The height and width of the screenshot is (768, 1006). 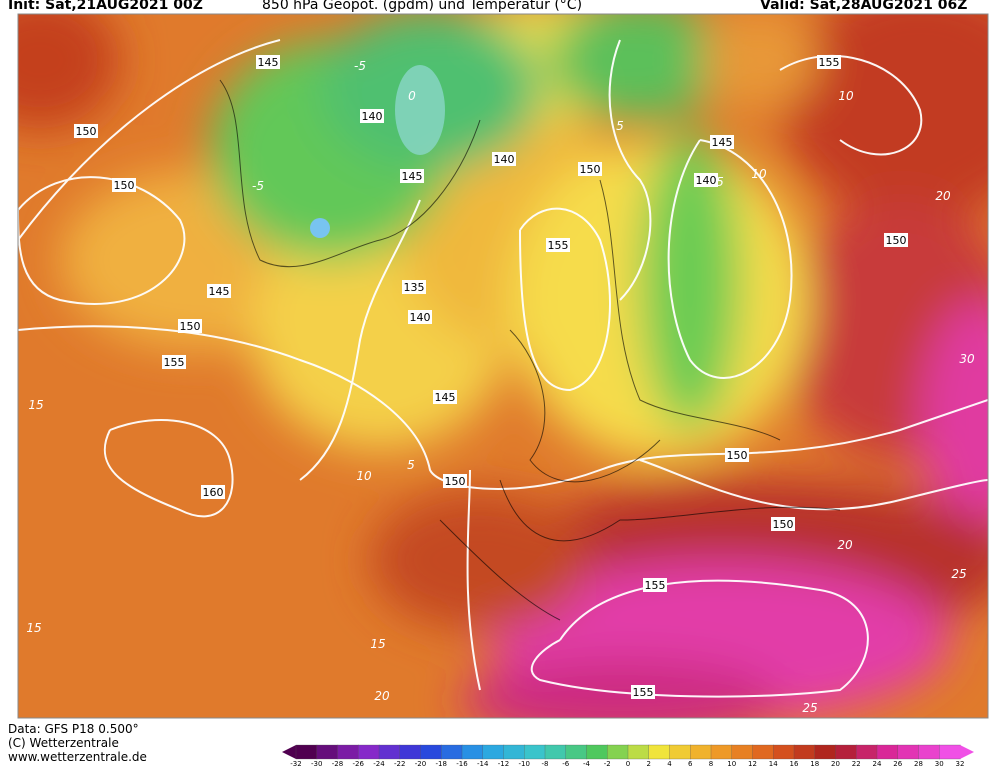 What do you see at coordinates (967, 359) in the screenshot?
I see `temperature-label: 30` at bounding box center [967, 359].